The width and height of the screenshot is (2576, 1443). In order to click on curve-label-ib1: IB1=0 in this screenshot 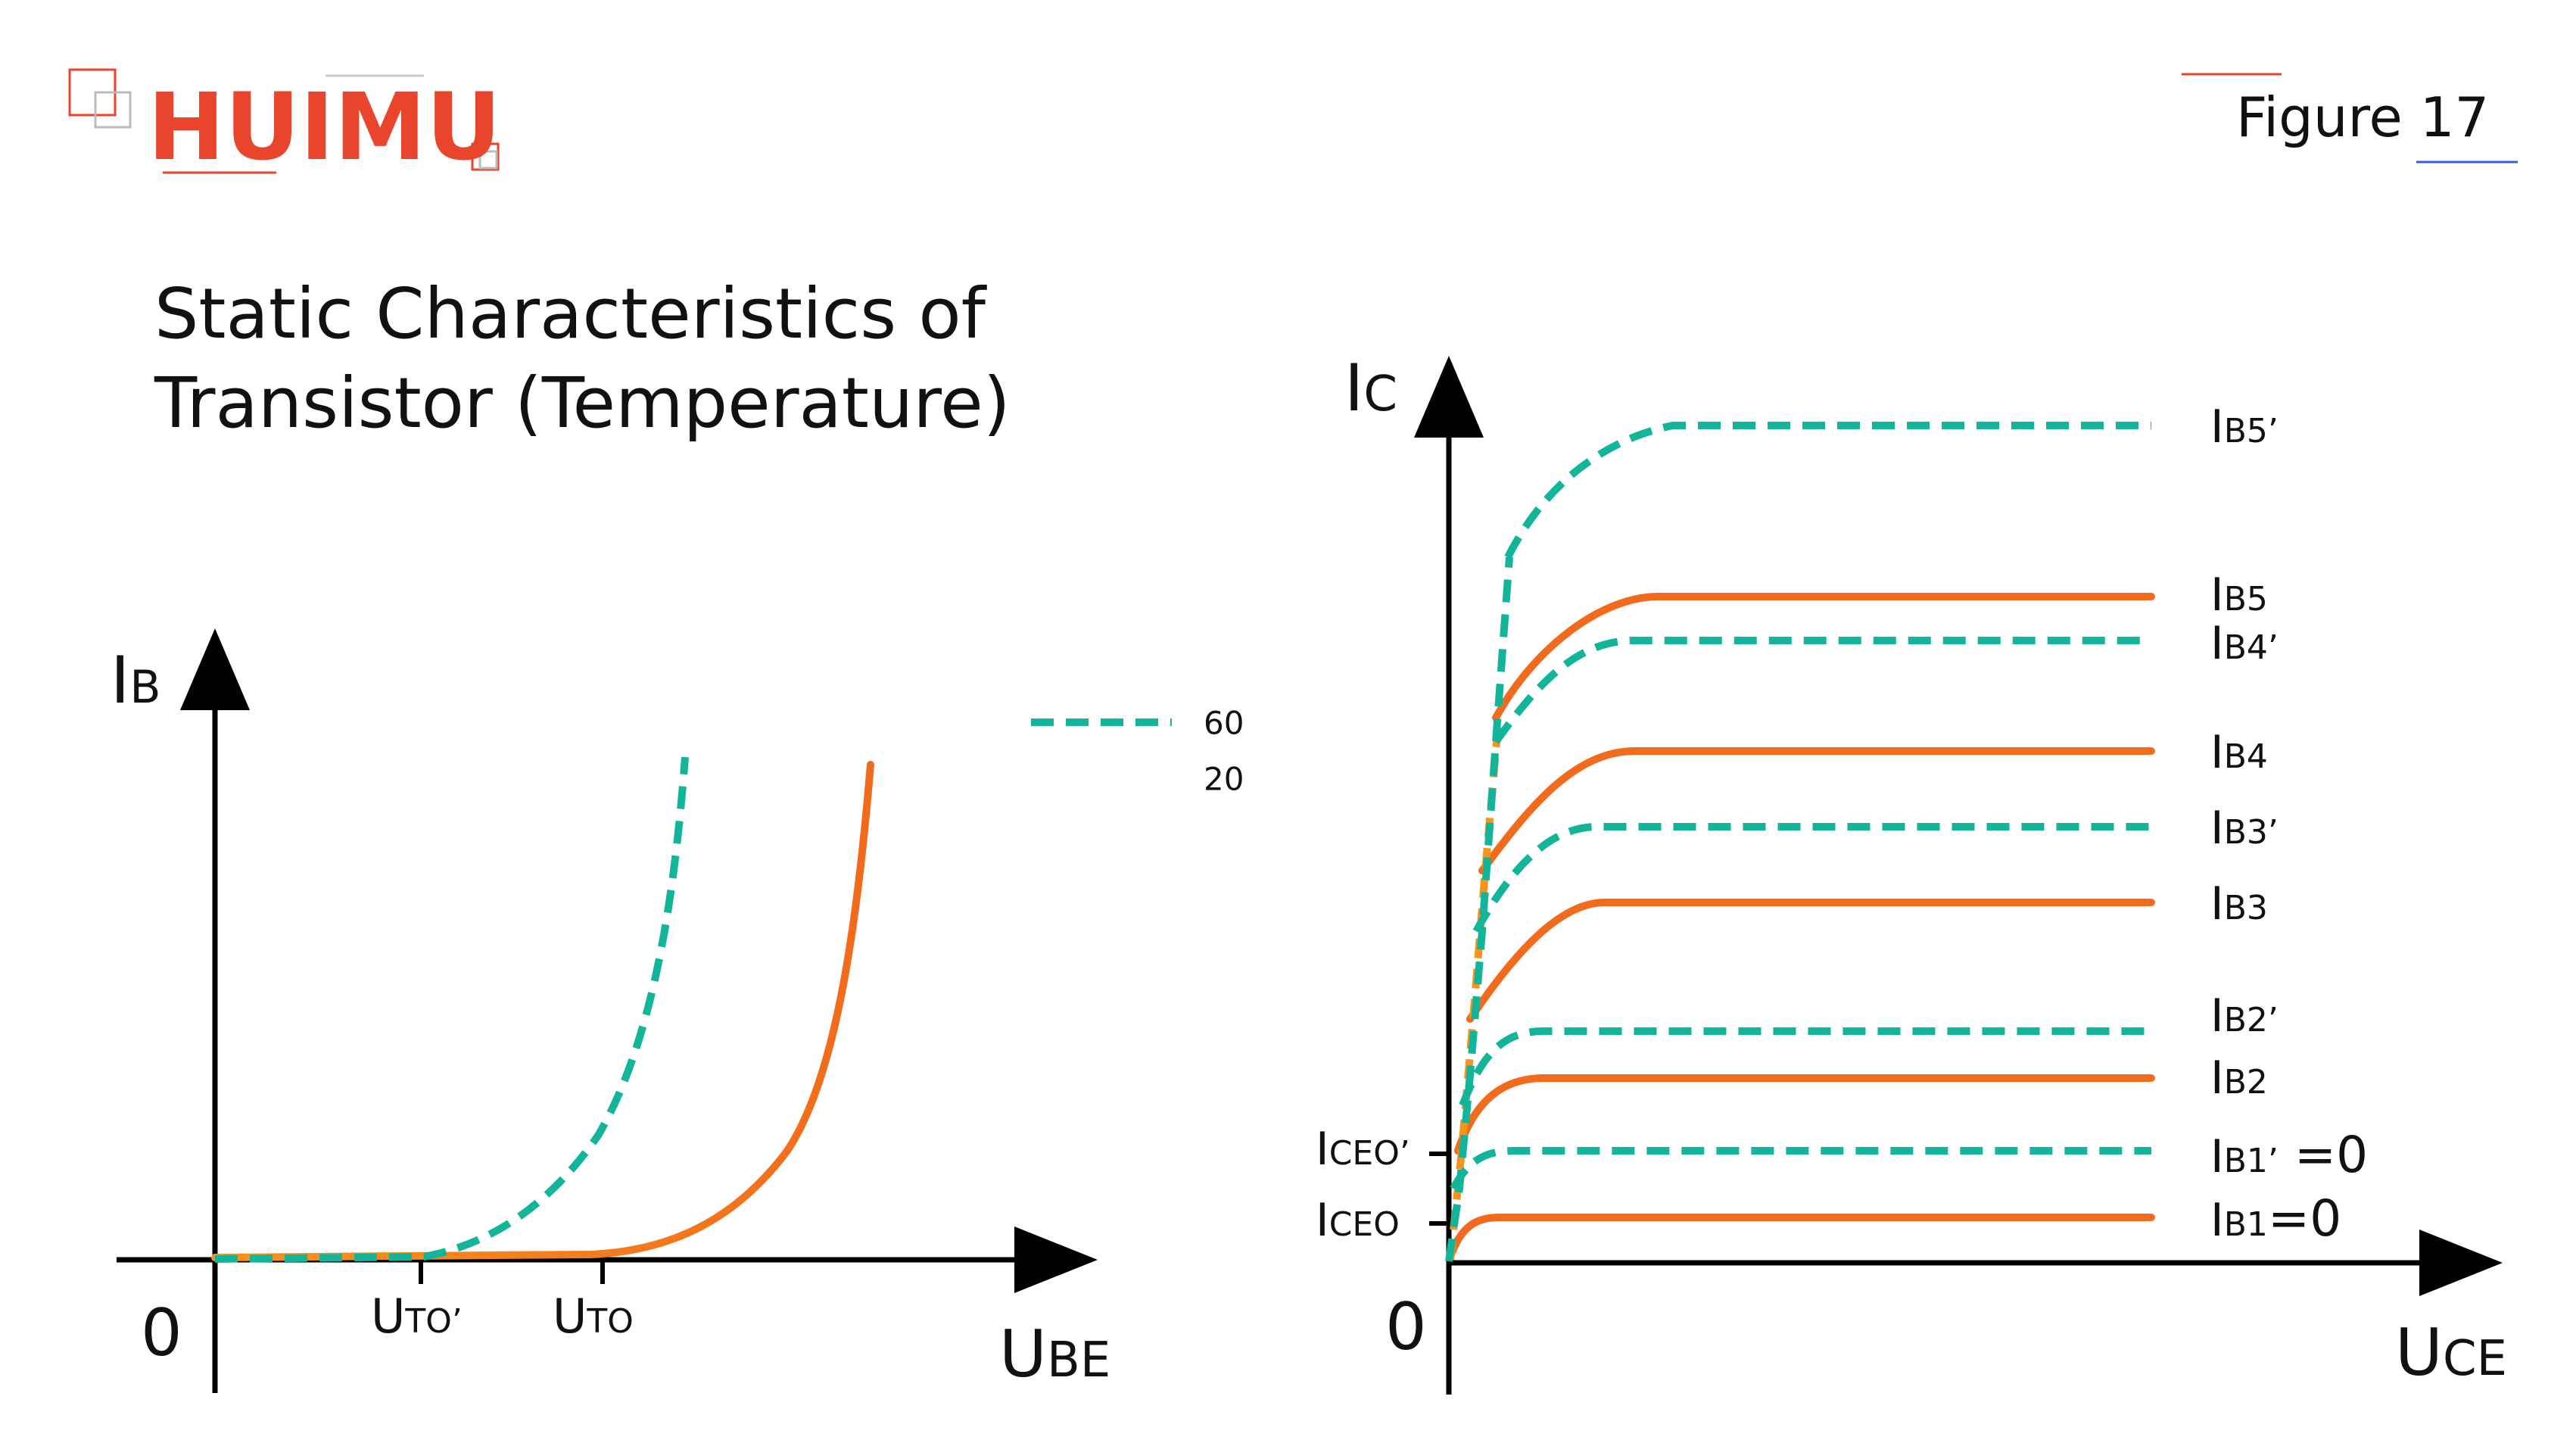, I will do `click(2275, 1218)`.